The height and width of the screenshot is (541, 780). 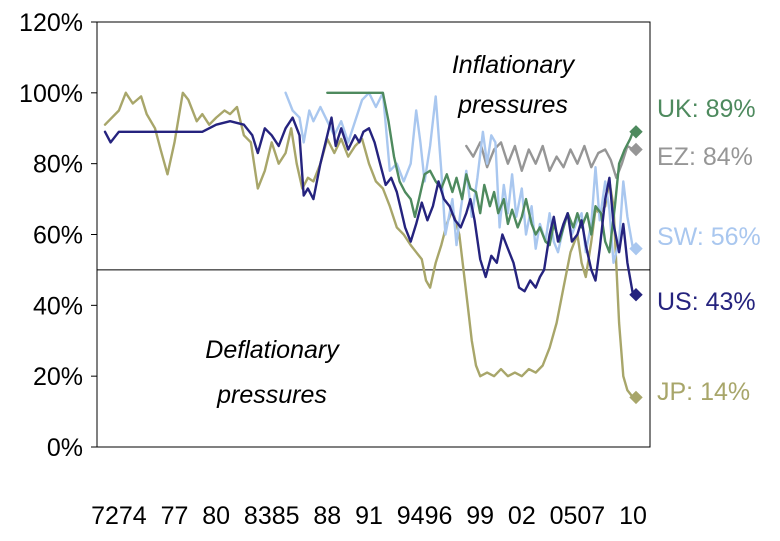 What do you see at coordinates (512, 105) in the screenshot?
I see `annotation-inflationary-line2: pressures` at bounding box center [512, 105].